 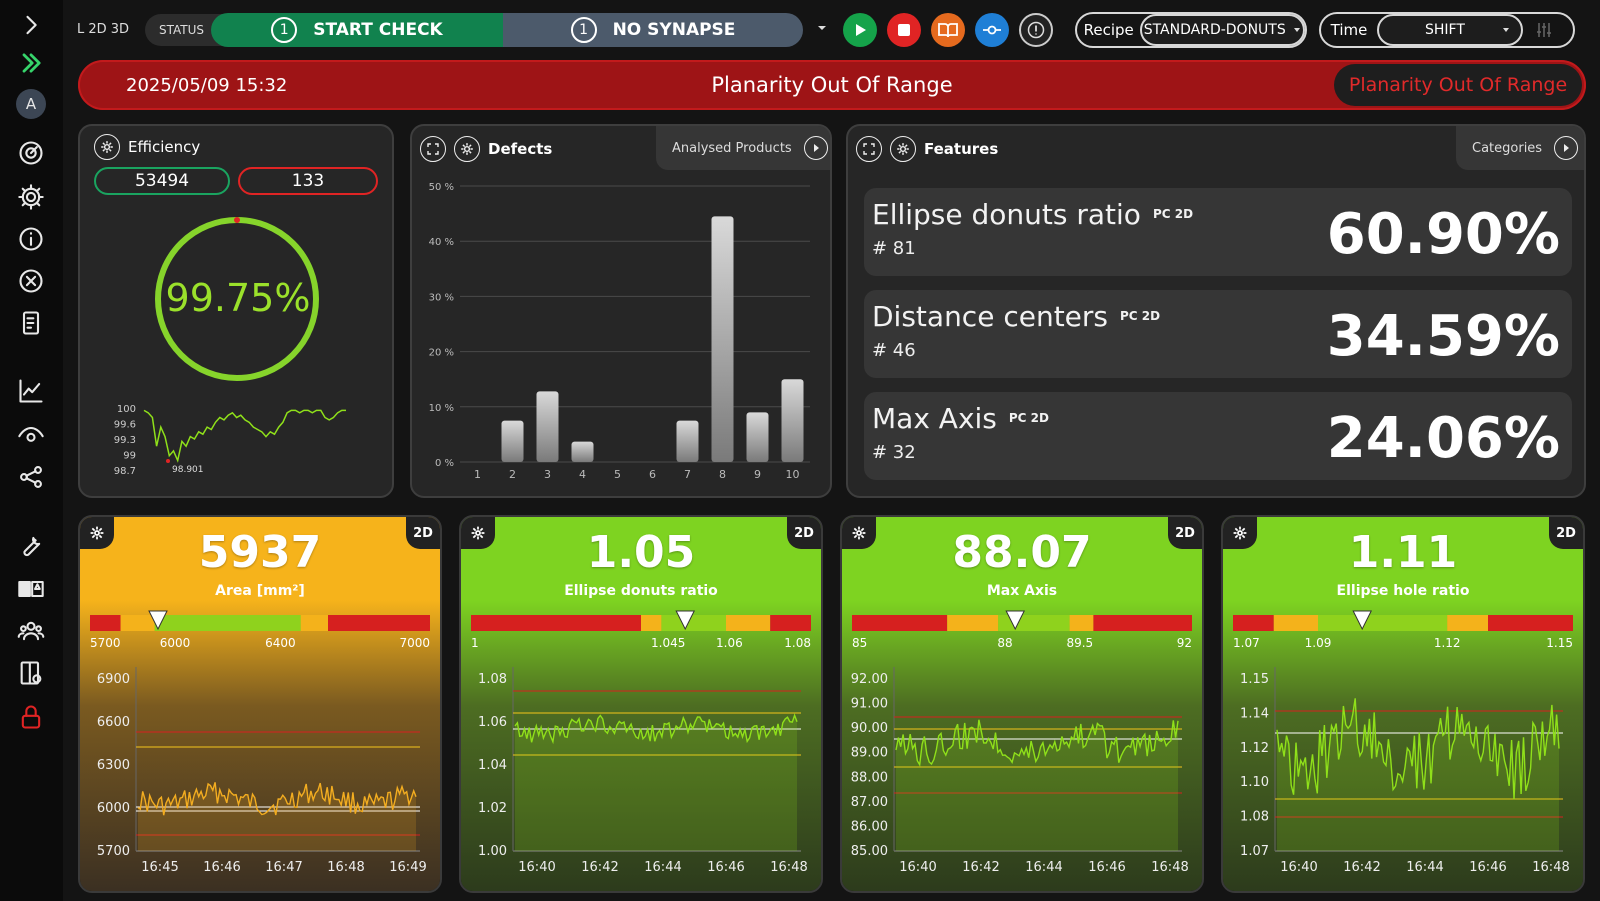 I want to click on no-synapse-button: 1 NO SYNAPSE, so click(x=653, y=30).